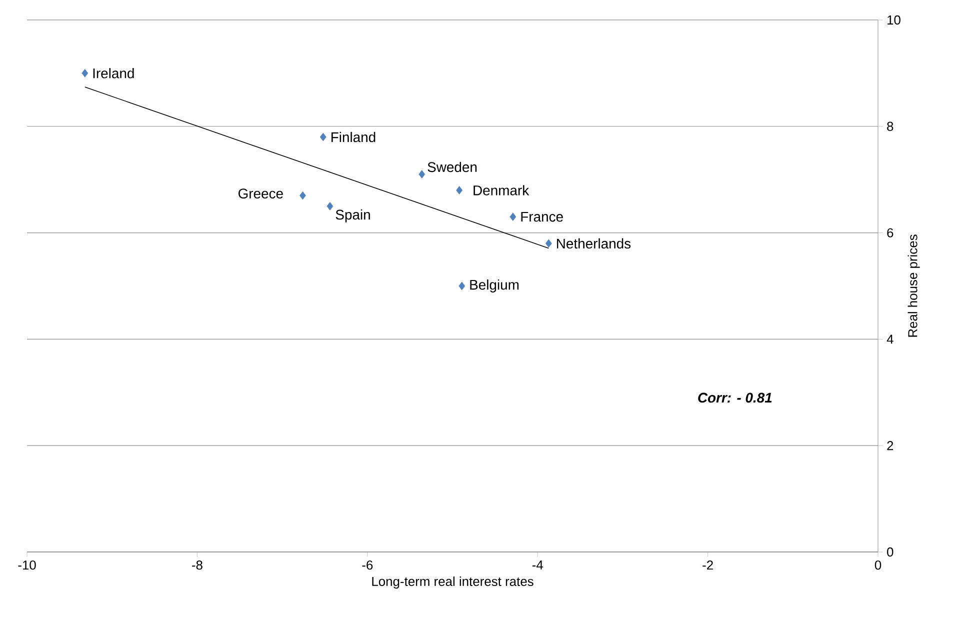 This screenshot has height=618, width=955. Describe the element at coordinates (890, 339) in the screenshot. I see `y-tick-label: 4` at that location.